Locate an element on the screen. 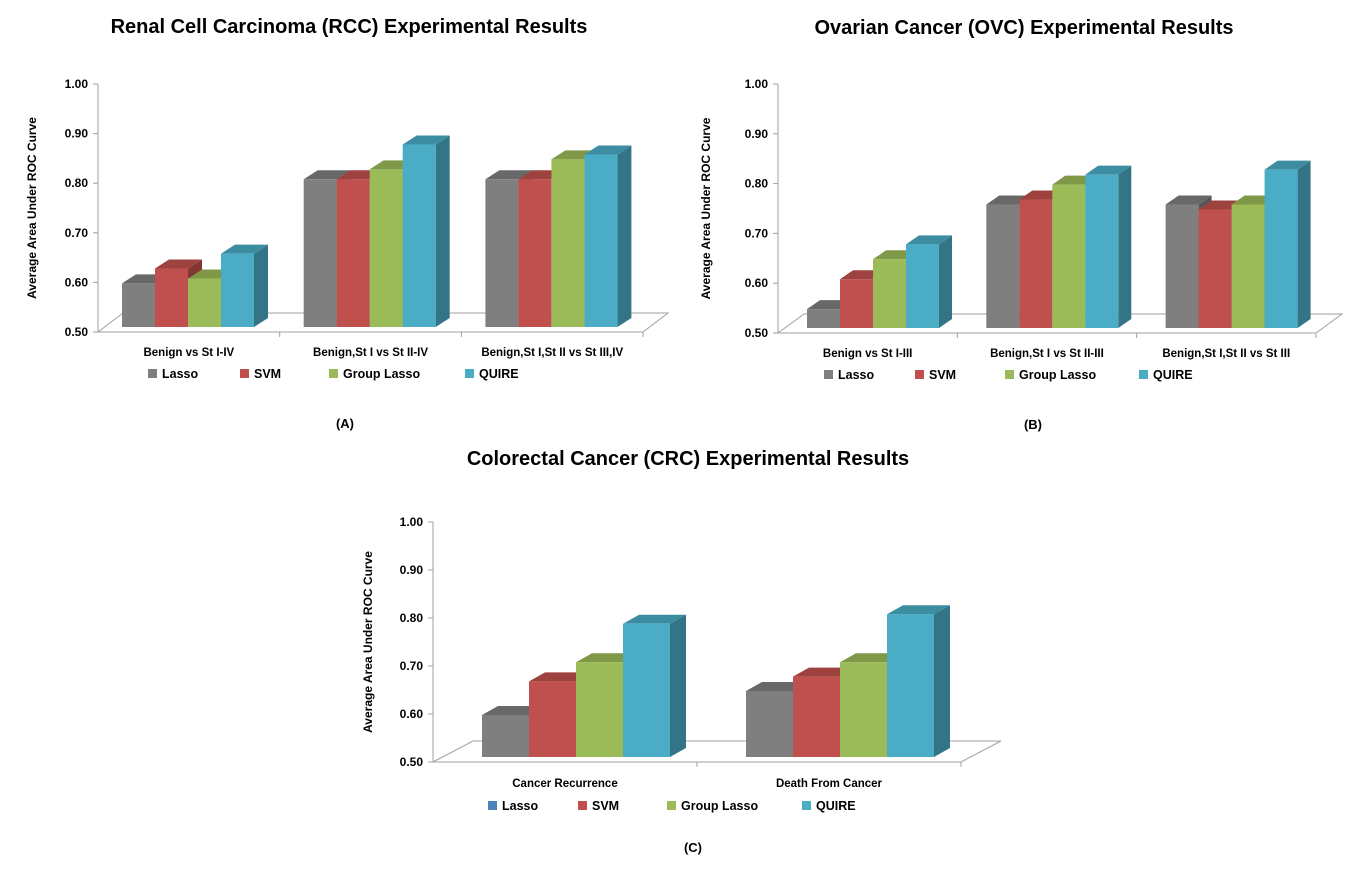  x-category-label: Benign,St I,St II vs St III,IV is located at coordinates (552, 353).